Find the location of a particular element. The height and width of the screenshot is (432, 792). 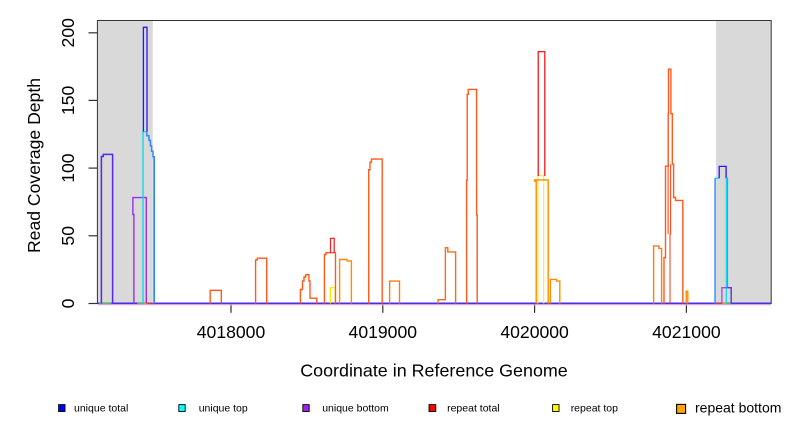

svg-text: 4021000 is located at coordinates (686, 332).